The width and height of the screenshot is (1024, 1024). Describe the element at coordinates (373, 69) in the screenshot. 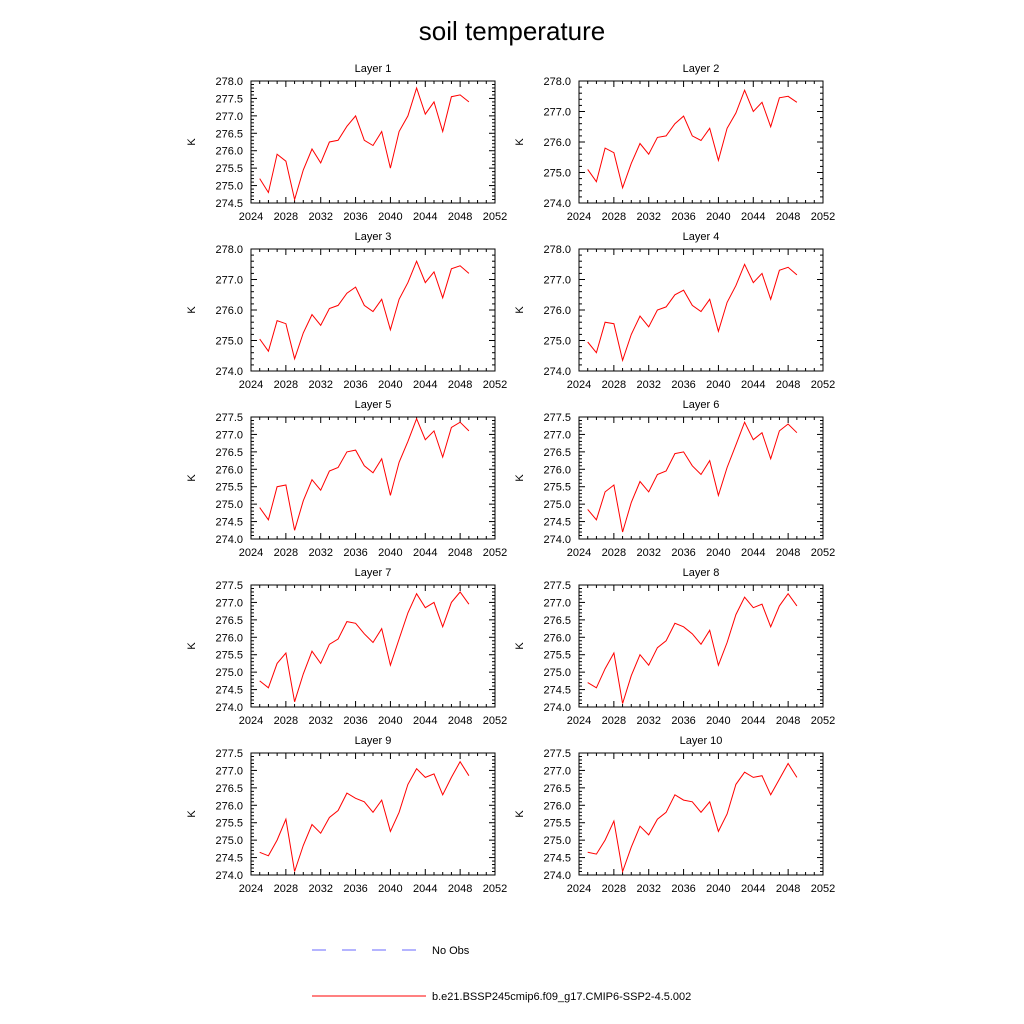

I see `panel-title: Layer 1` at that location.